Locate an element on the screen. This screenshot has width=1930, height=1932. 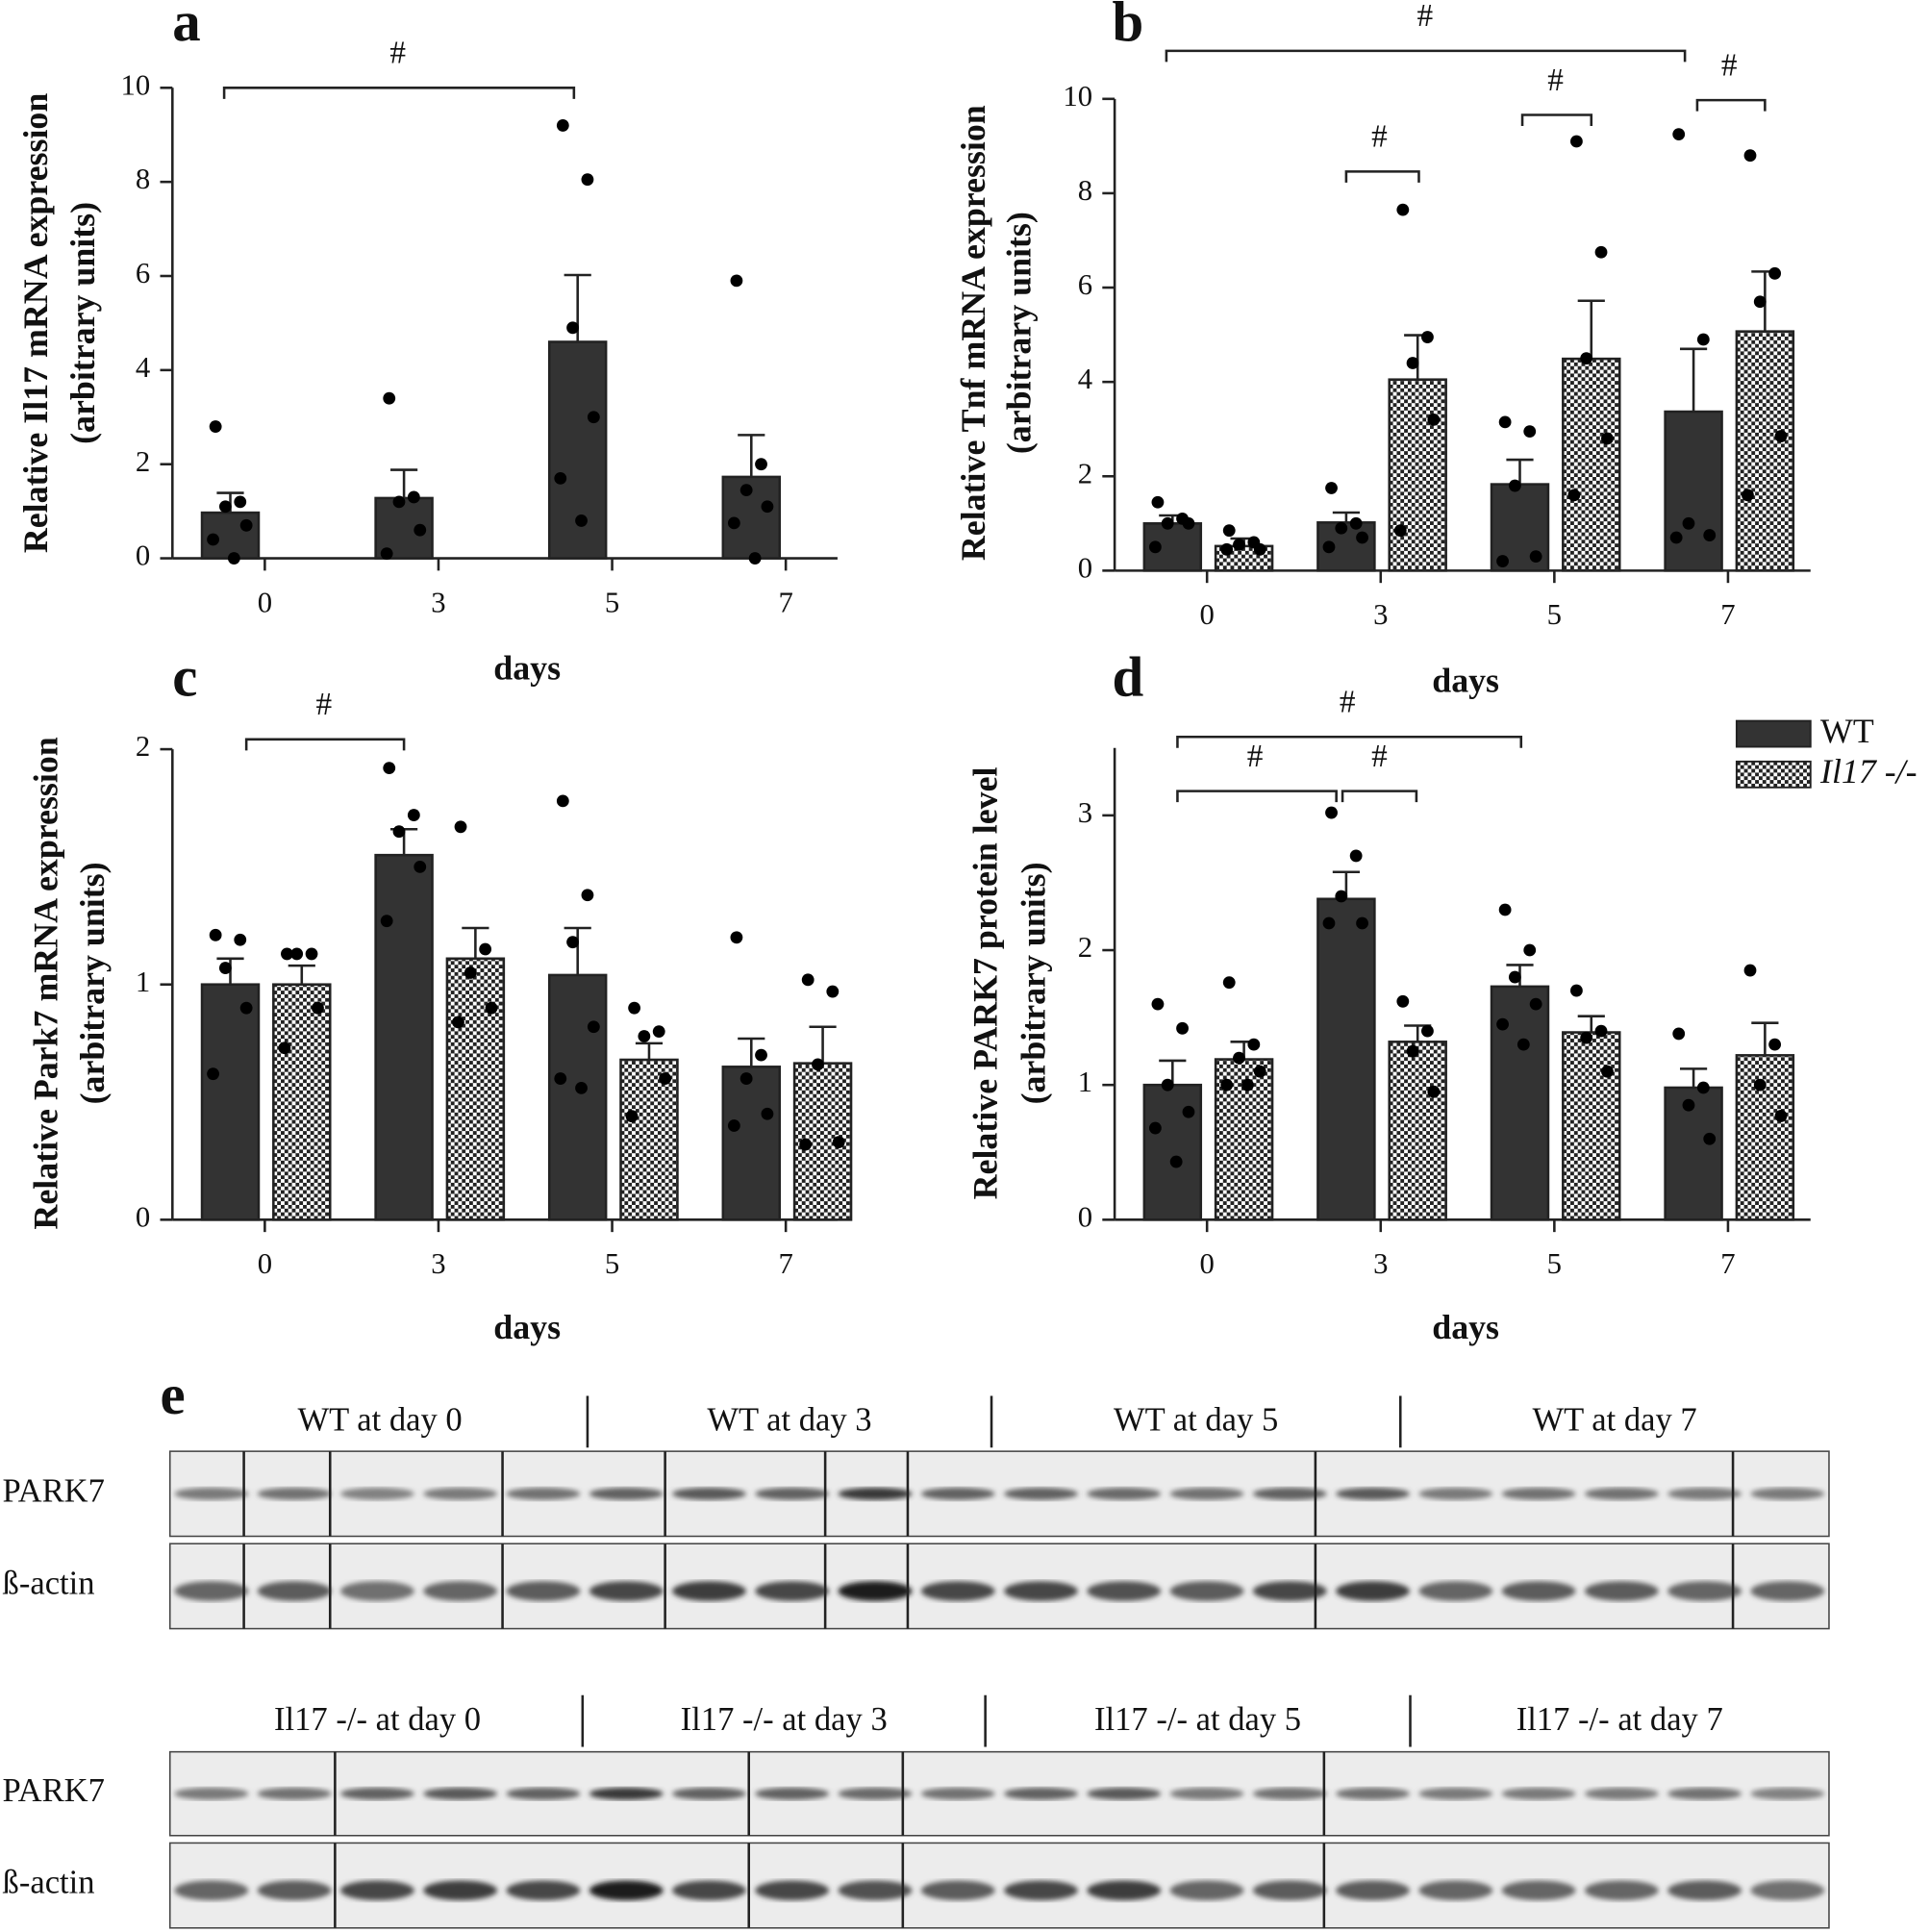
blot-group-title: Il17 -/- at day 3 is located at coordinates (784, 1719).